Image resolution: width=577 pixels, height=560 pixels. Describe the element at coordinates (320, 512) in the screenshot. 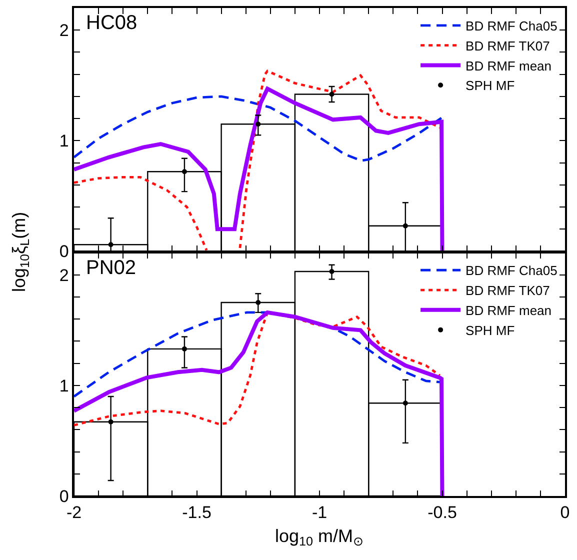

I see `x-tick-label: -1` at that location.